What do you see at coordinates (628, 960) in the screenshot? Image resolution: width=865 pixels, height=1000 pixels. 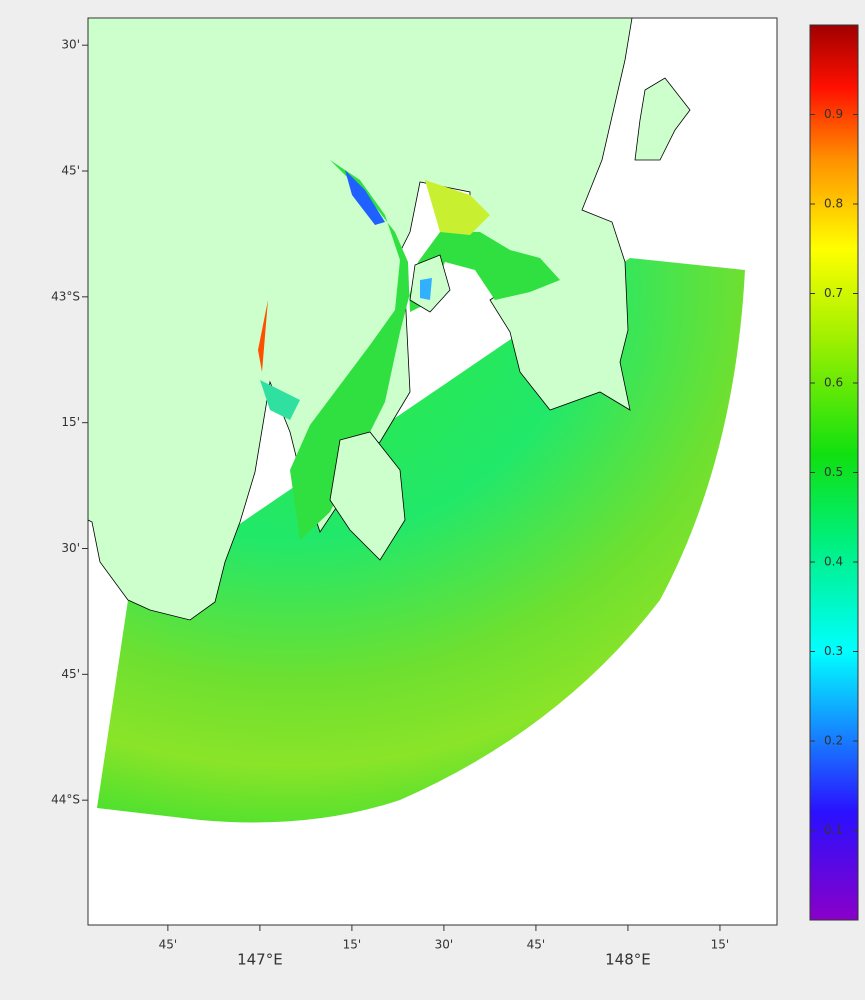 I see `x-tick-label: 148°E` at bounding box center [628, 960].